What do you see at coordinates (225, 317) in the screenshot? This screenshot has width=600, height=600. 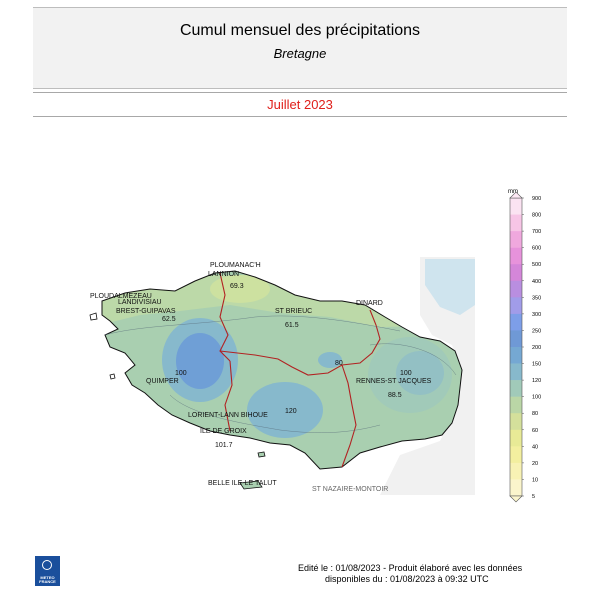 I see `border-finistere-cotes` at bounding box center [225, 317].